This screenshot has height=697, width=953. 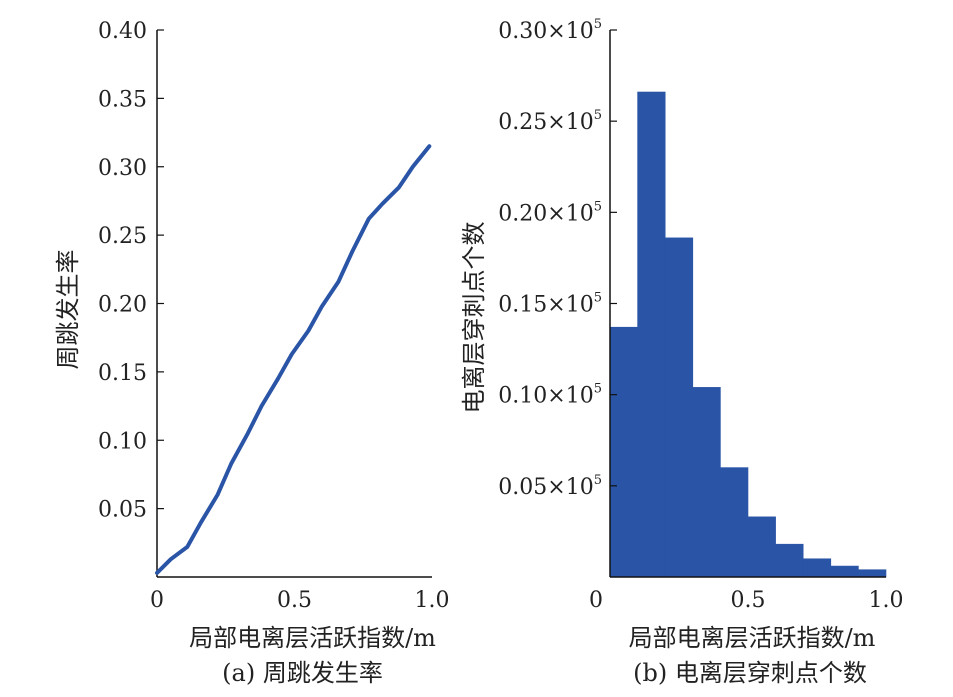 I want to click on b-x-tick-label: 1.0, so click(x=886, y=600).